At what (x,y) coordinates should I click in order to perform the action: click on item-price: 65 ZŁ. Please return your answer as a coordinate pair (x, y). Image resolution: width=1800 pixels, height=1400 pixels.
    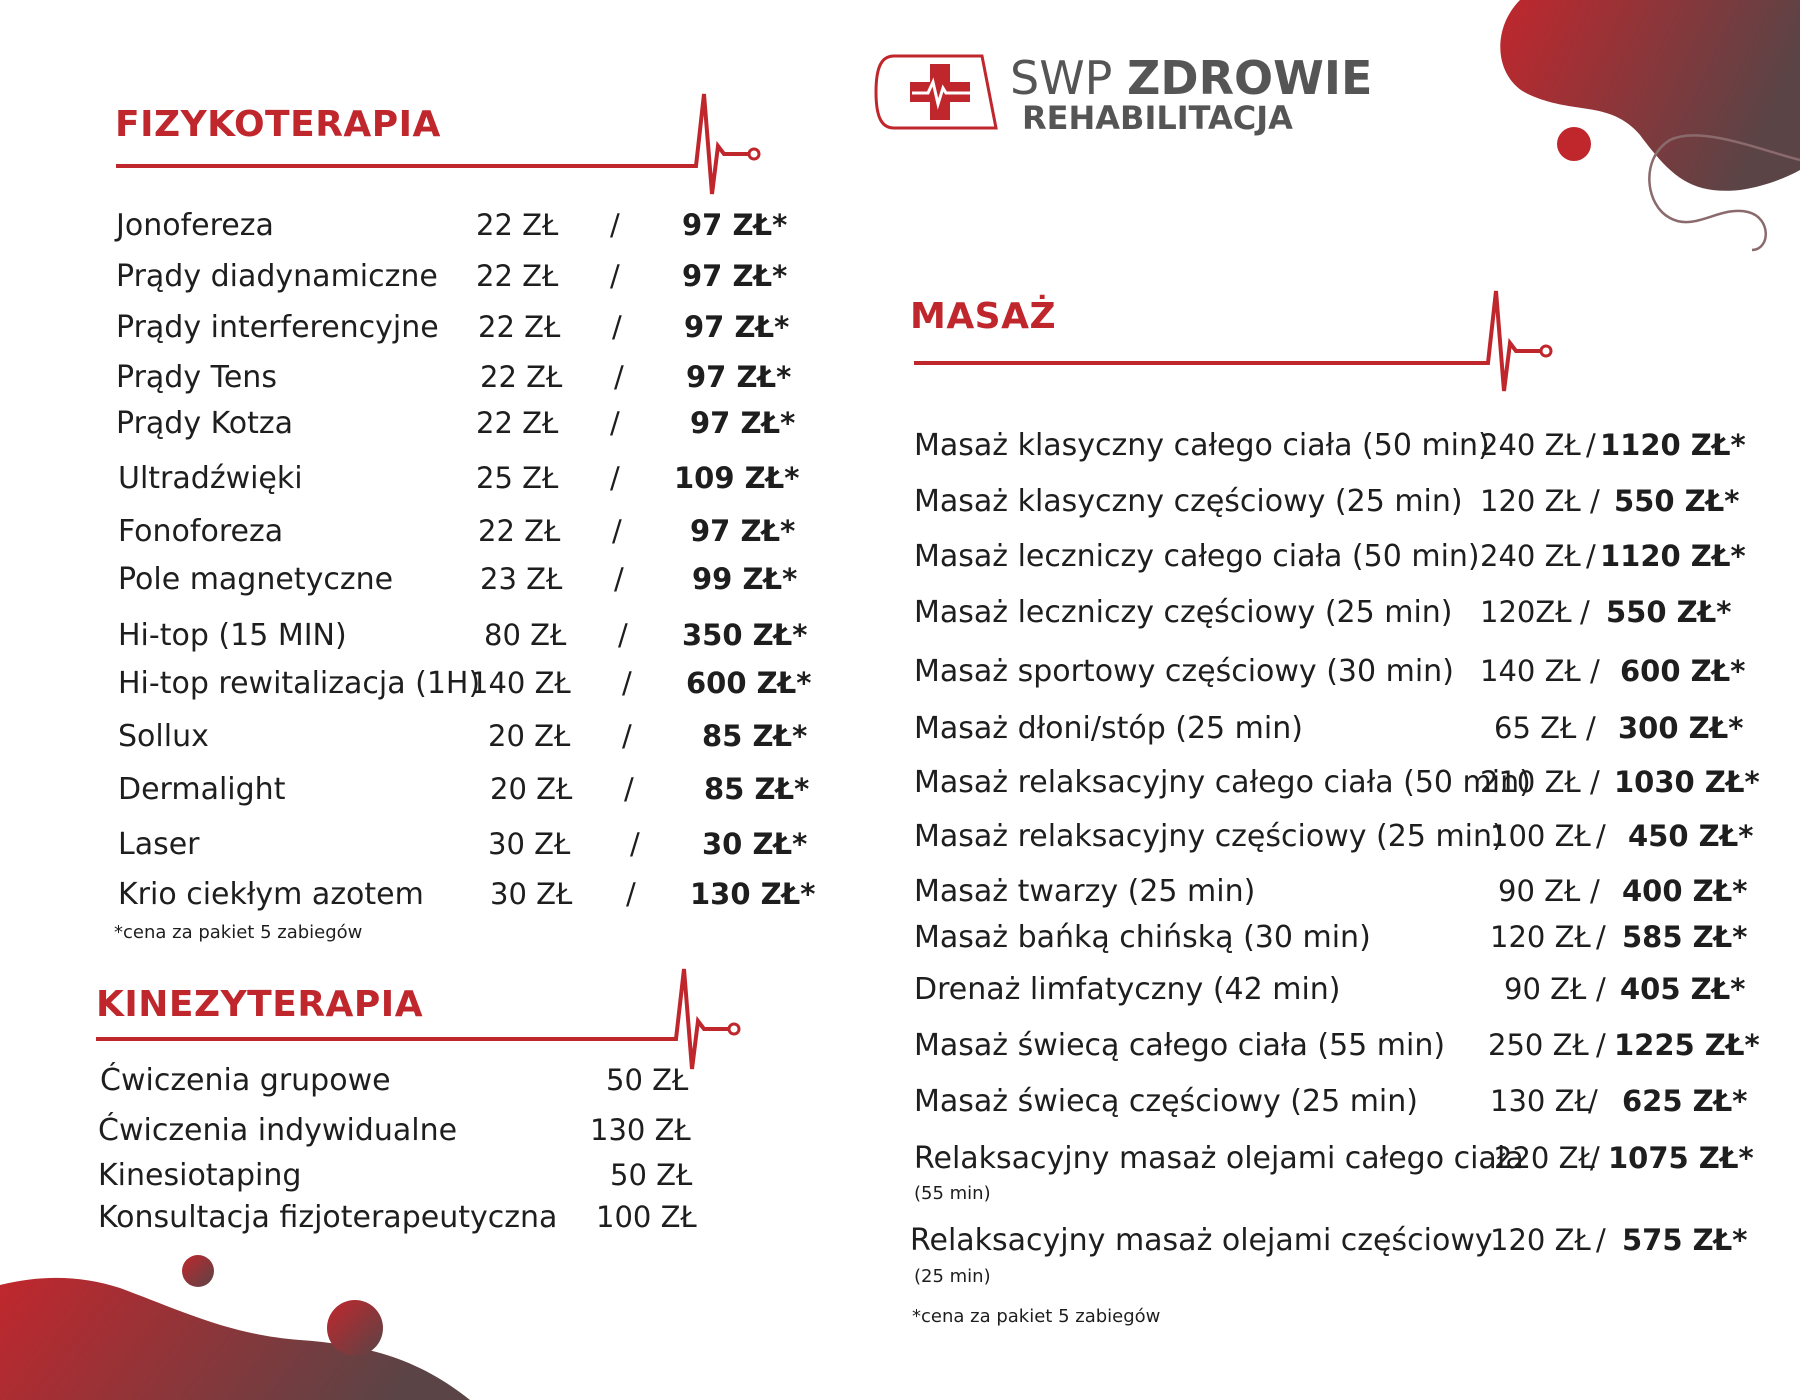
    Looking at the image, I should click on (1535, 728).